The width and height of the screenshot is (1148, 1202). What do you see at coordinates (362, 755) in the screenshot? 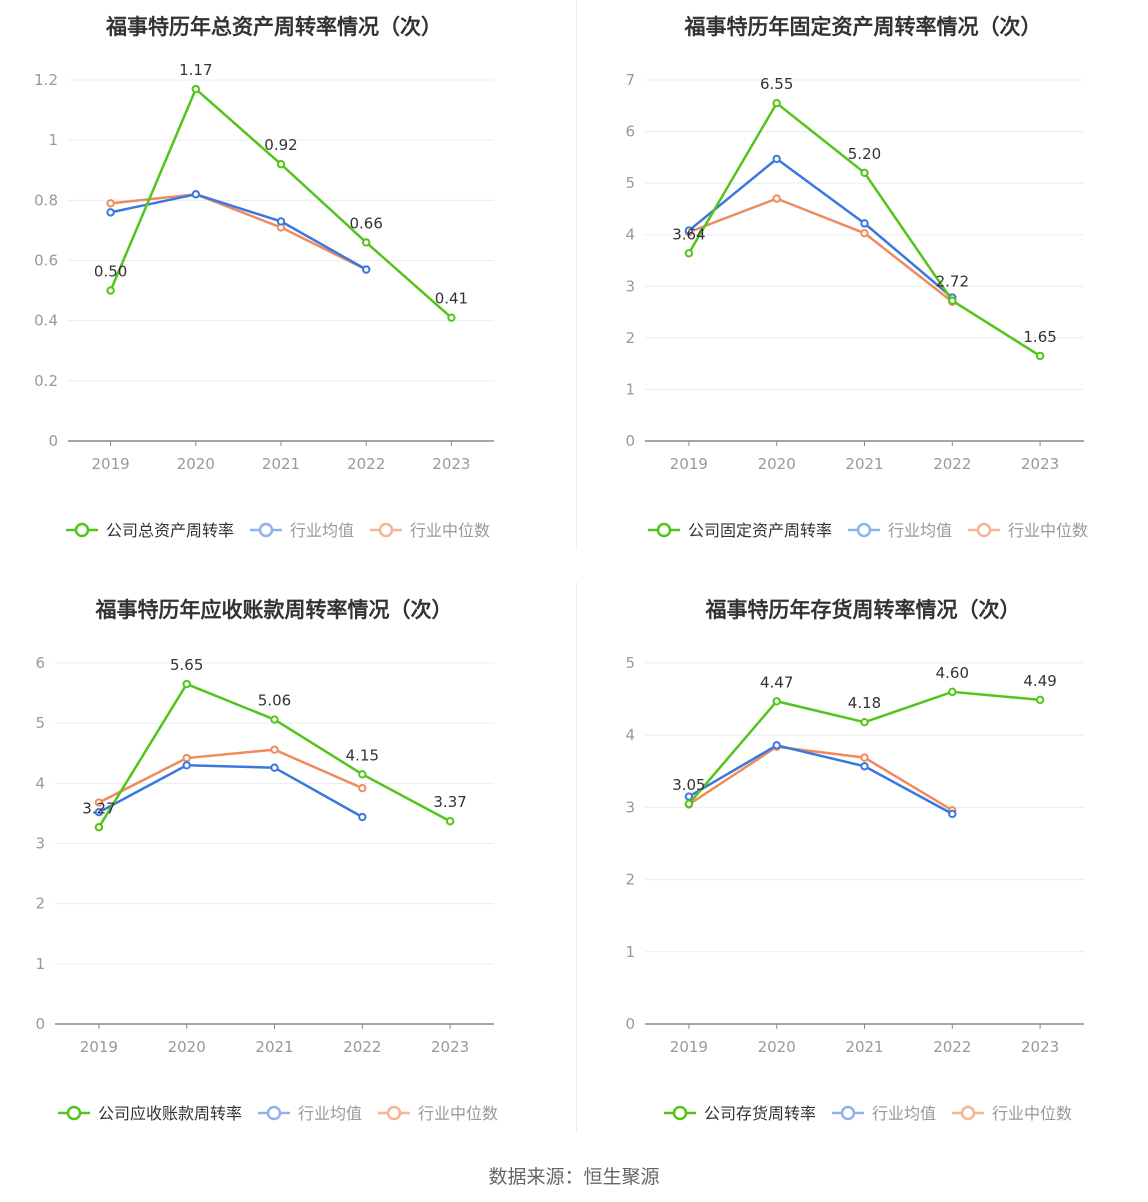
I see `data-label: 4.15` at bounding box center [362, 755].